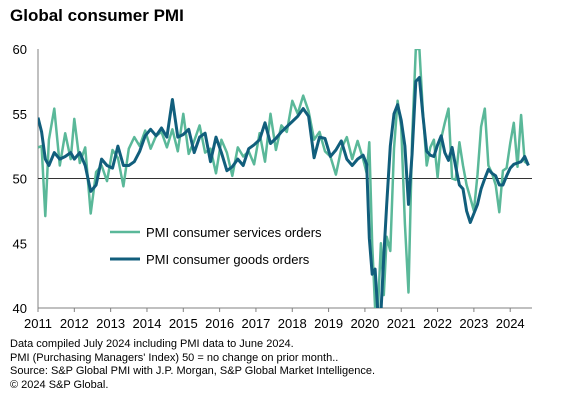 This screenshot has width=576, height=406. What do you see at coordinates (38, 323) in the screenshot?
I see `x-tick-label: 2011` at bounding box center [38, 323].